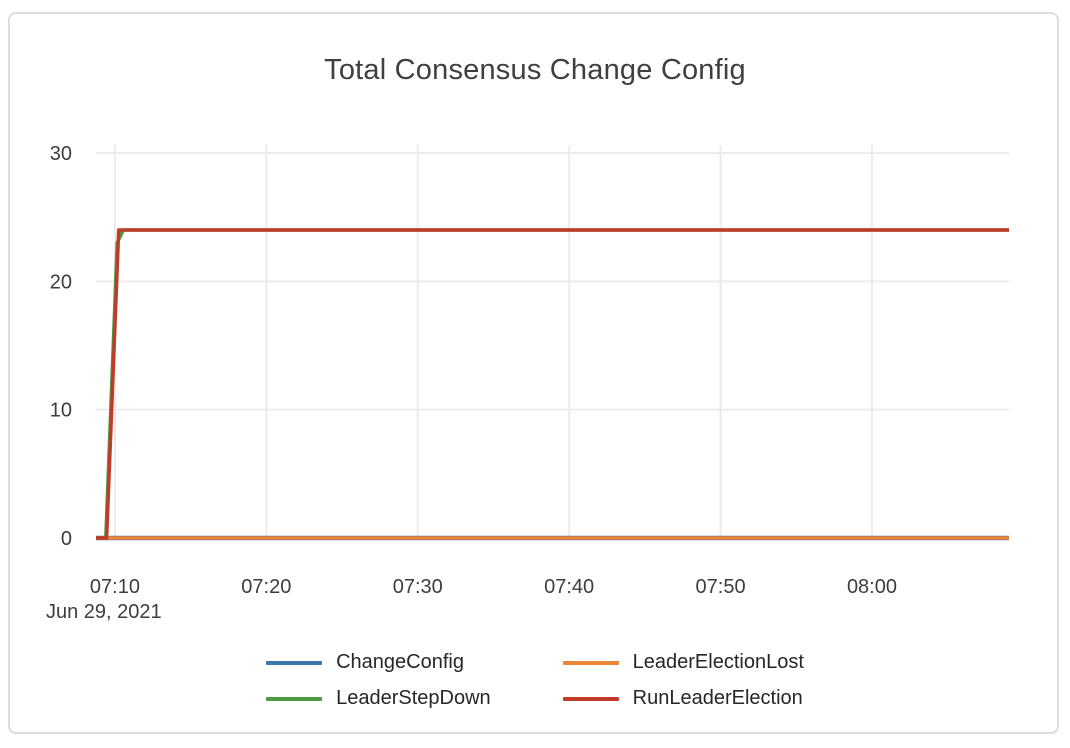 The height and width of the screenshot is (748, 1070). I want to click on y-tick-label: 10, so click(61, 411).